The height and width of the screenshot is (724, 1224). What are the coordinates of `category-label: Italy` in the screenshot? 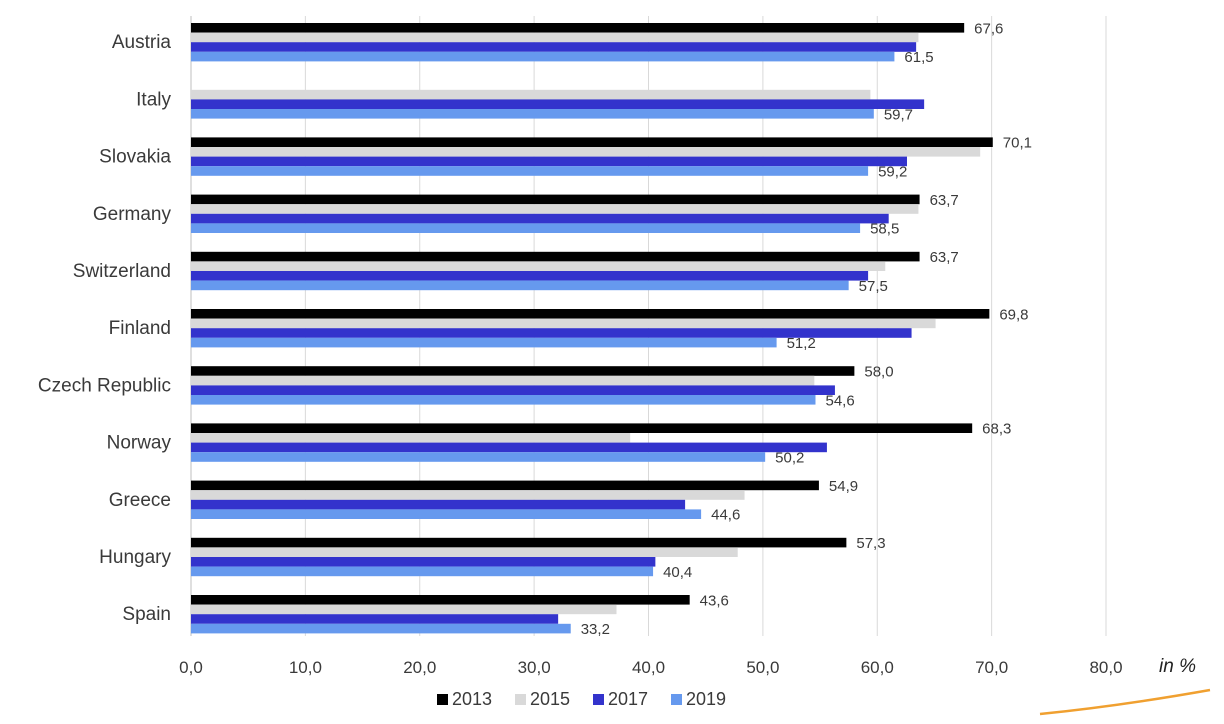 It's located at (153, 99).